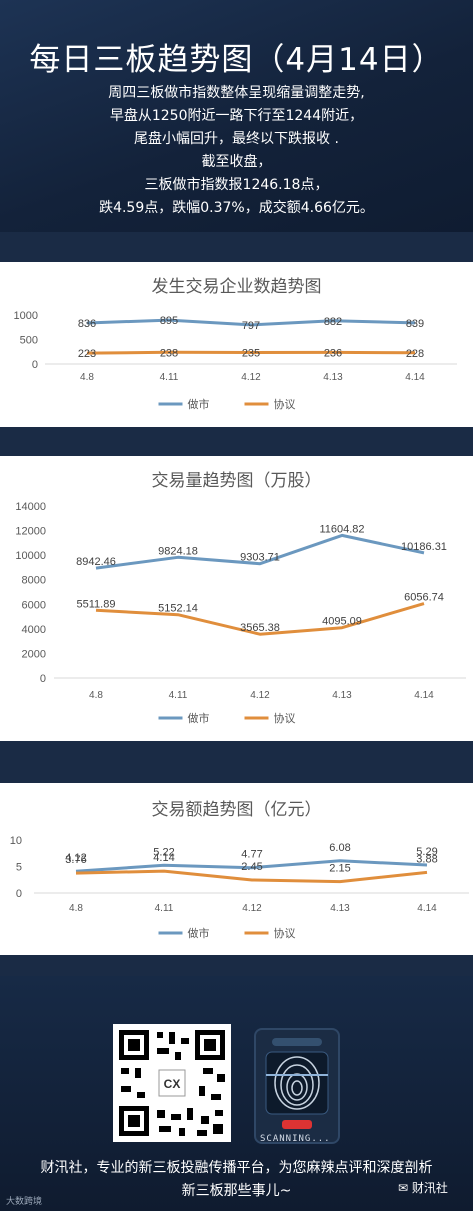 Image resolution: width=473 pixels, height=1211 pixels. Describe the element at coordinates (24, 1202) in the screenshot. I see `watermark-left: 大数跨境` at that location.